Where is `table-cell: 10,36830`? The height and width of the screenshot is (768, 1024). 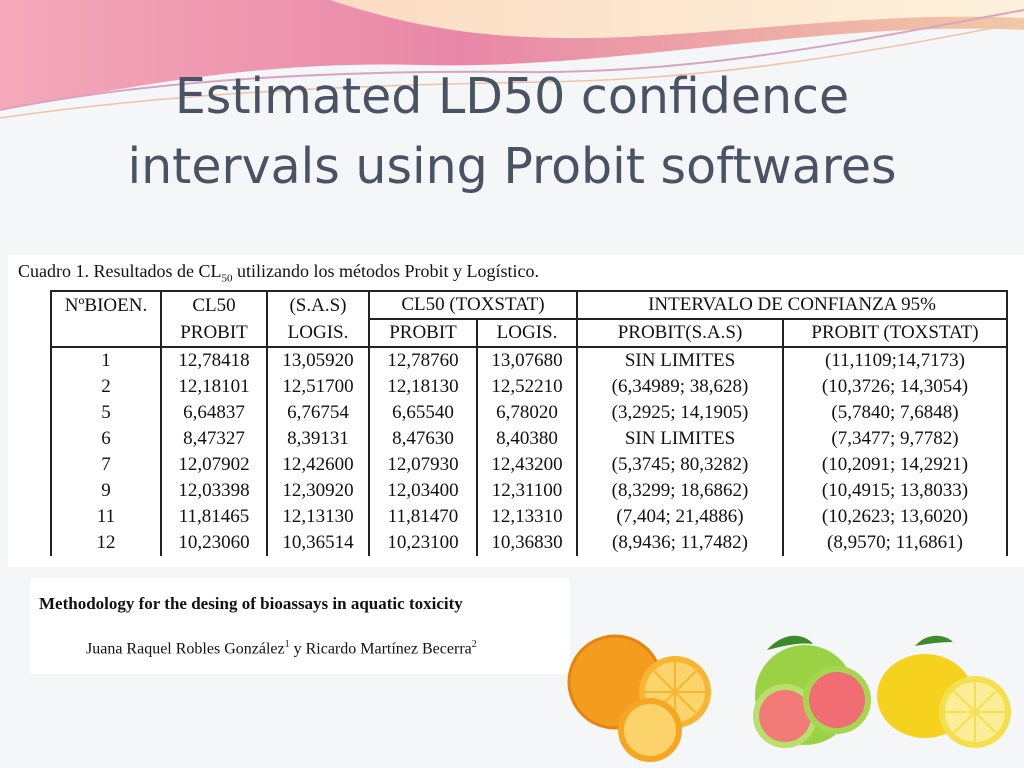 table-cell: 10,36830 is located at coordinates (527, 543).